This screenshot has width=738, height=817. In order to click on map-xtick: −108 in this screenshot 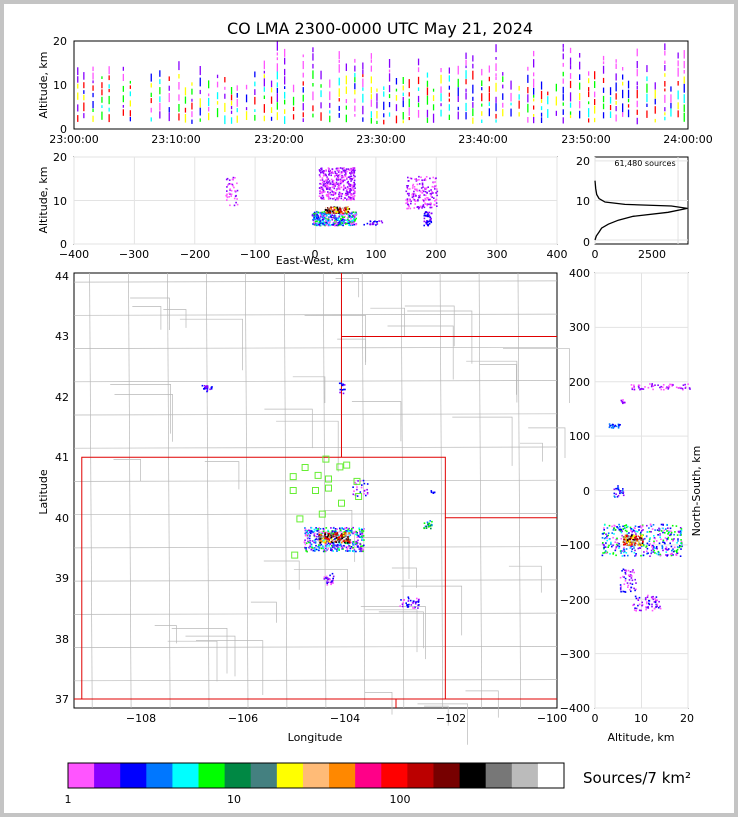, I will do `click(141, 718)`.